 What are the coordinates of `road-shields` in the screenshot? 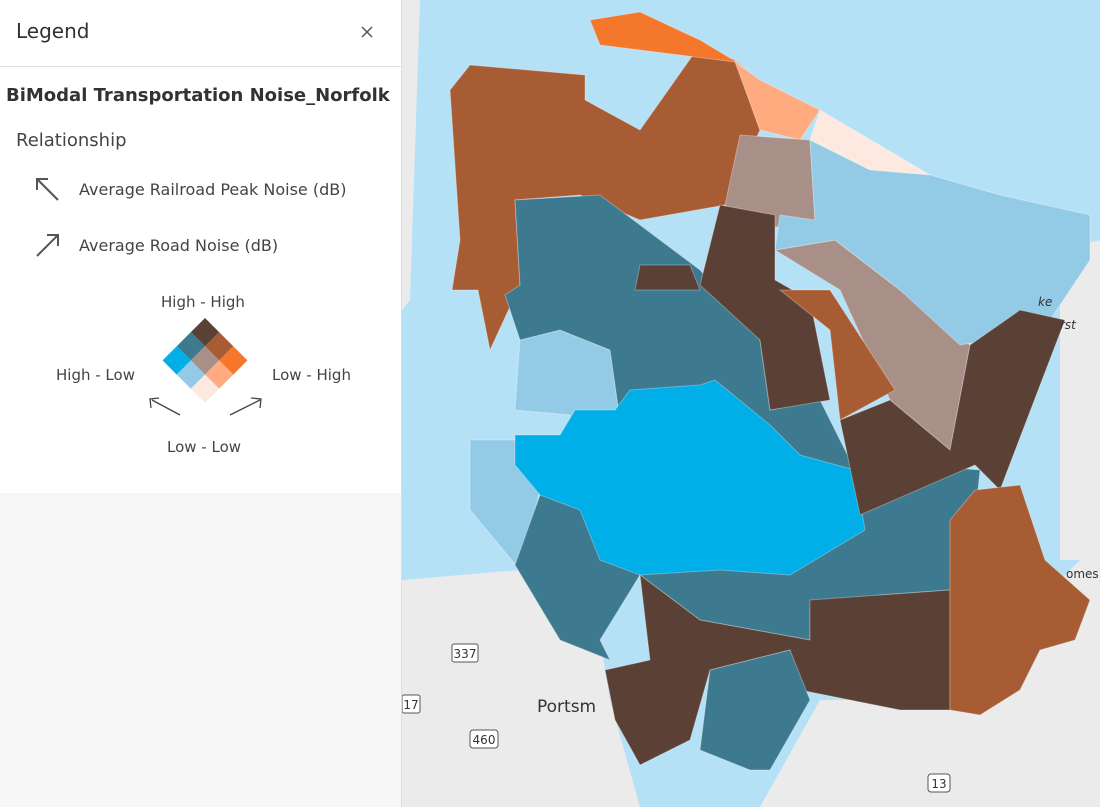 It's located at (676, 718).